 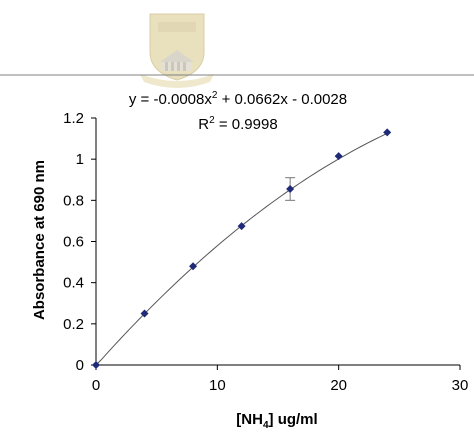 What do you see at coordinates (73, 200) in the screenshot?
I see `y-tick-label: 0.8` at bounding box center [73, 200].